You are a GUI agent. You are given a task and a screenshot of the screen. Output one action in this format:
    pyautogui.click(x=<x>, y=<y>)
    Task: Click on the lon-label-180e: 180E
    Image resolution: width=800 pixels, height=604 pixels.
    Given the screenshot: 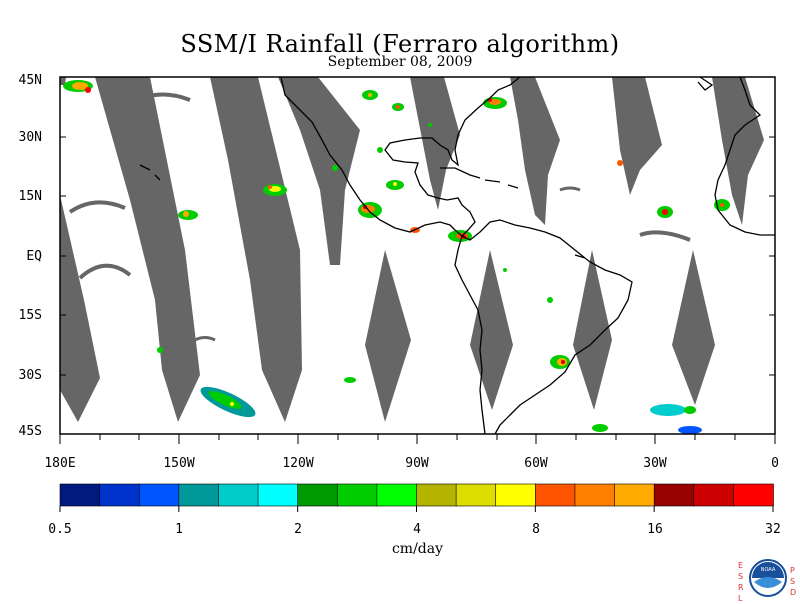 What is the action you would take?
    pyautogui.click(x=60, y=463)
    